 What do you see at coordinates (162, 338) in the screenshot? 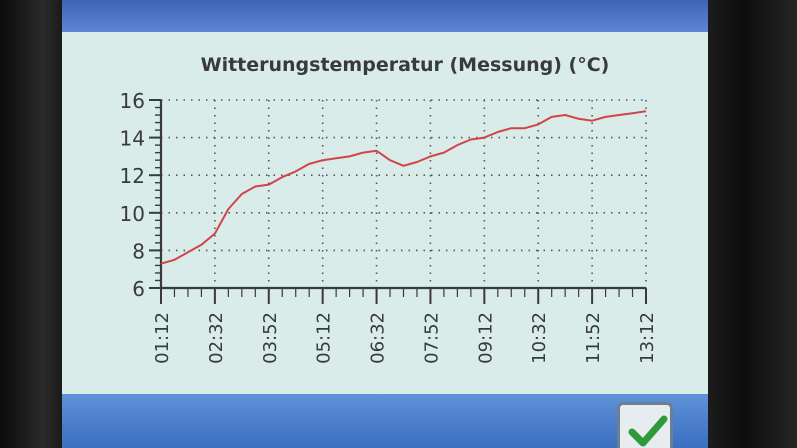
I see `x-tick-label: 01:12` at bounding box center [162, 338].